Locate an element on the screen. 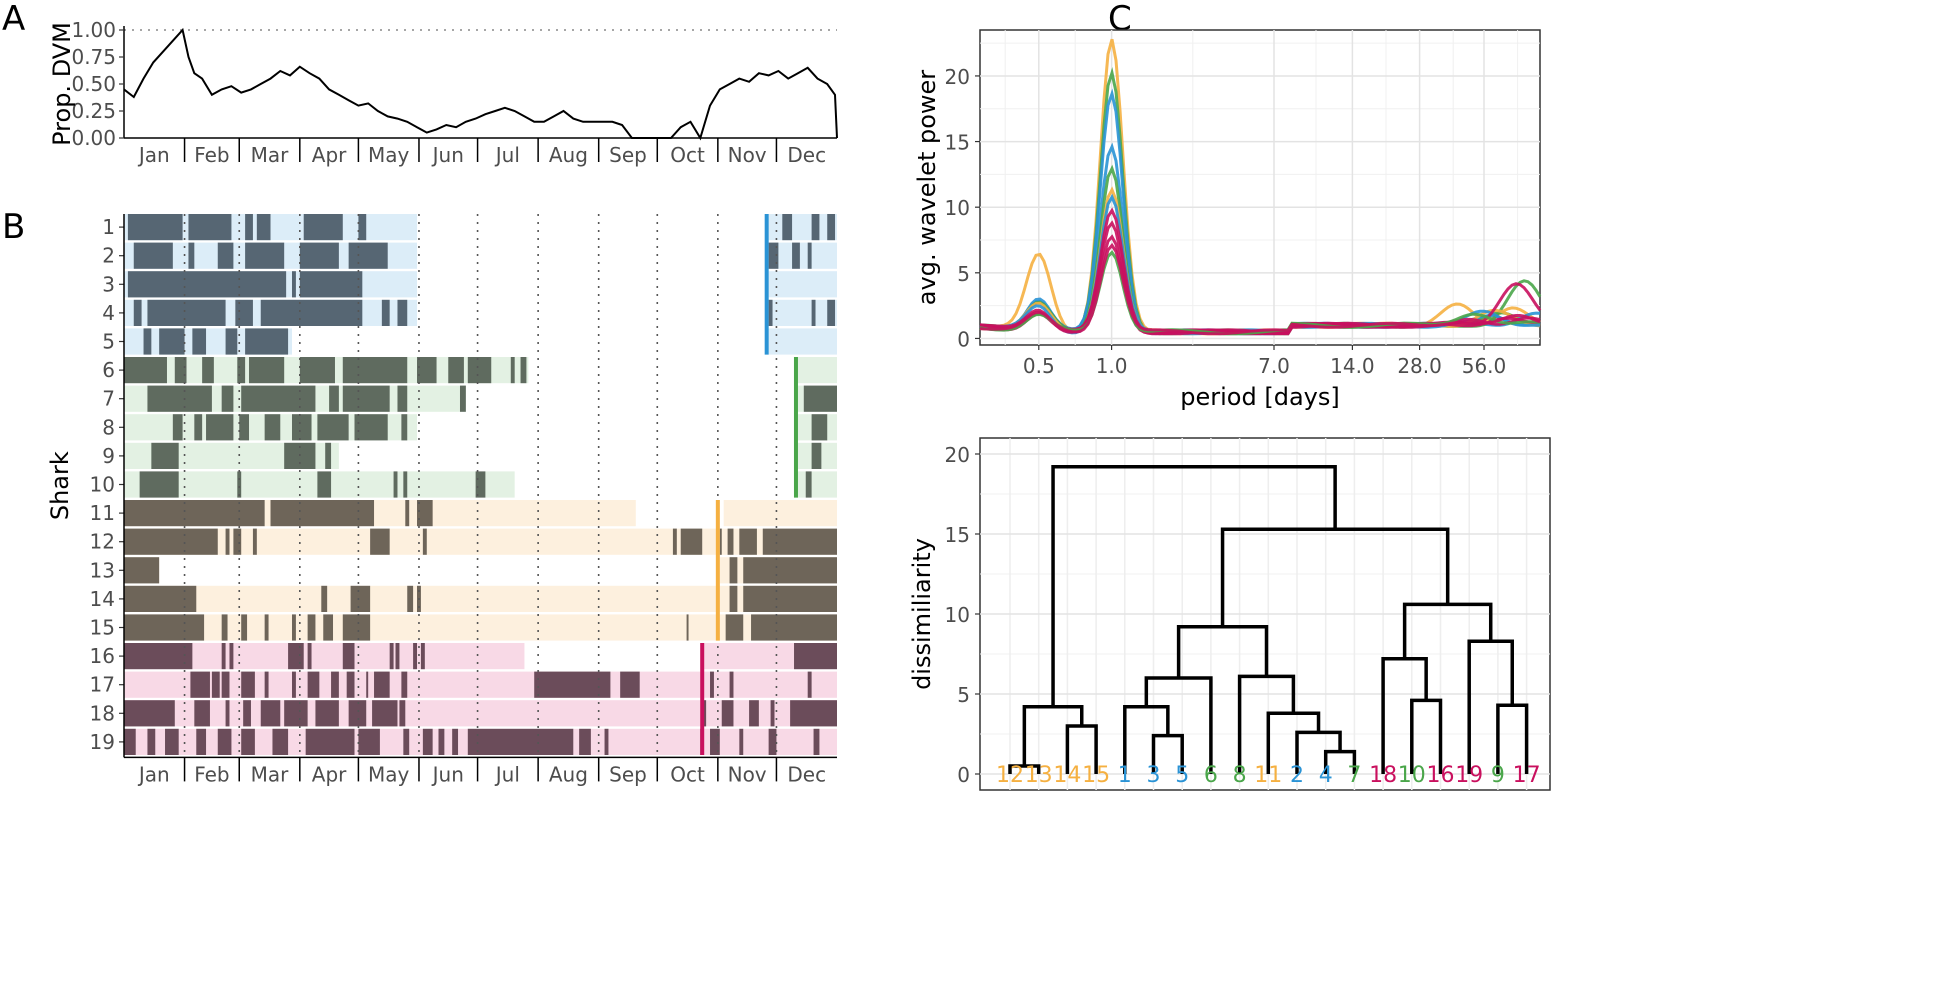  panel-letter-b: B is located at coordinates (13, 227).